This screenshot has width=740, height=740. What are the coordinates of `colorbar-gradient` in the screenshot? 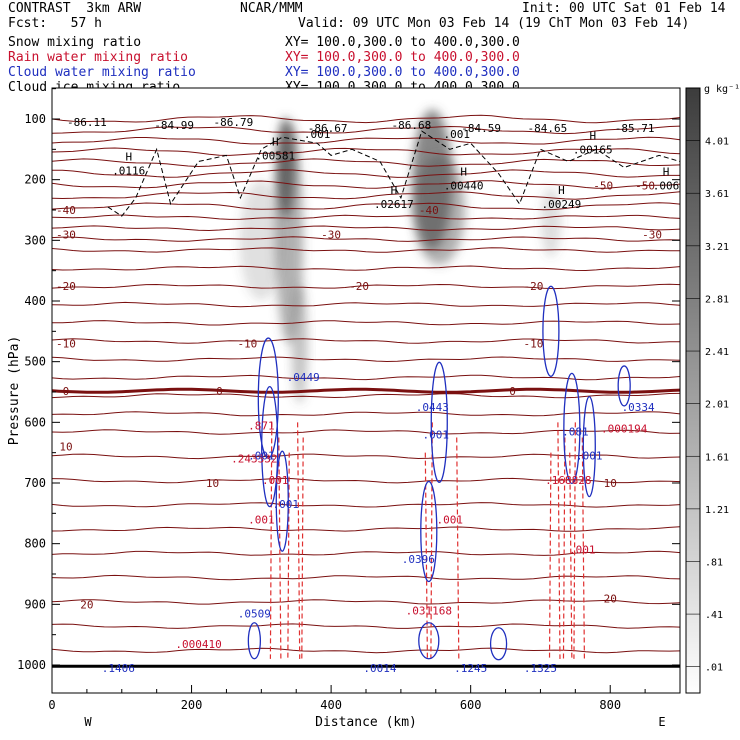 It's located at (693, 390).